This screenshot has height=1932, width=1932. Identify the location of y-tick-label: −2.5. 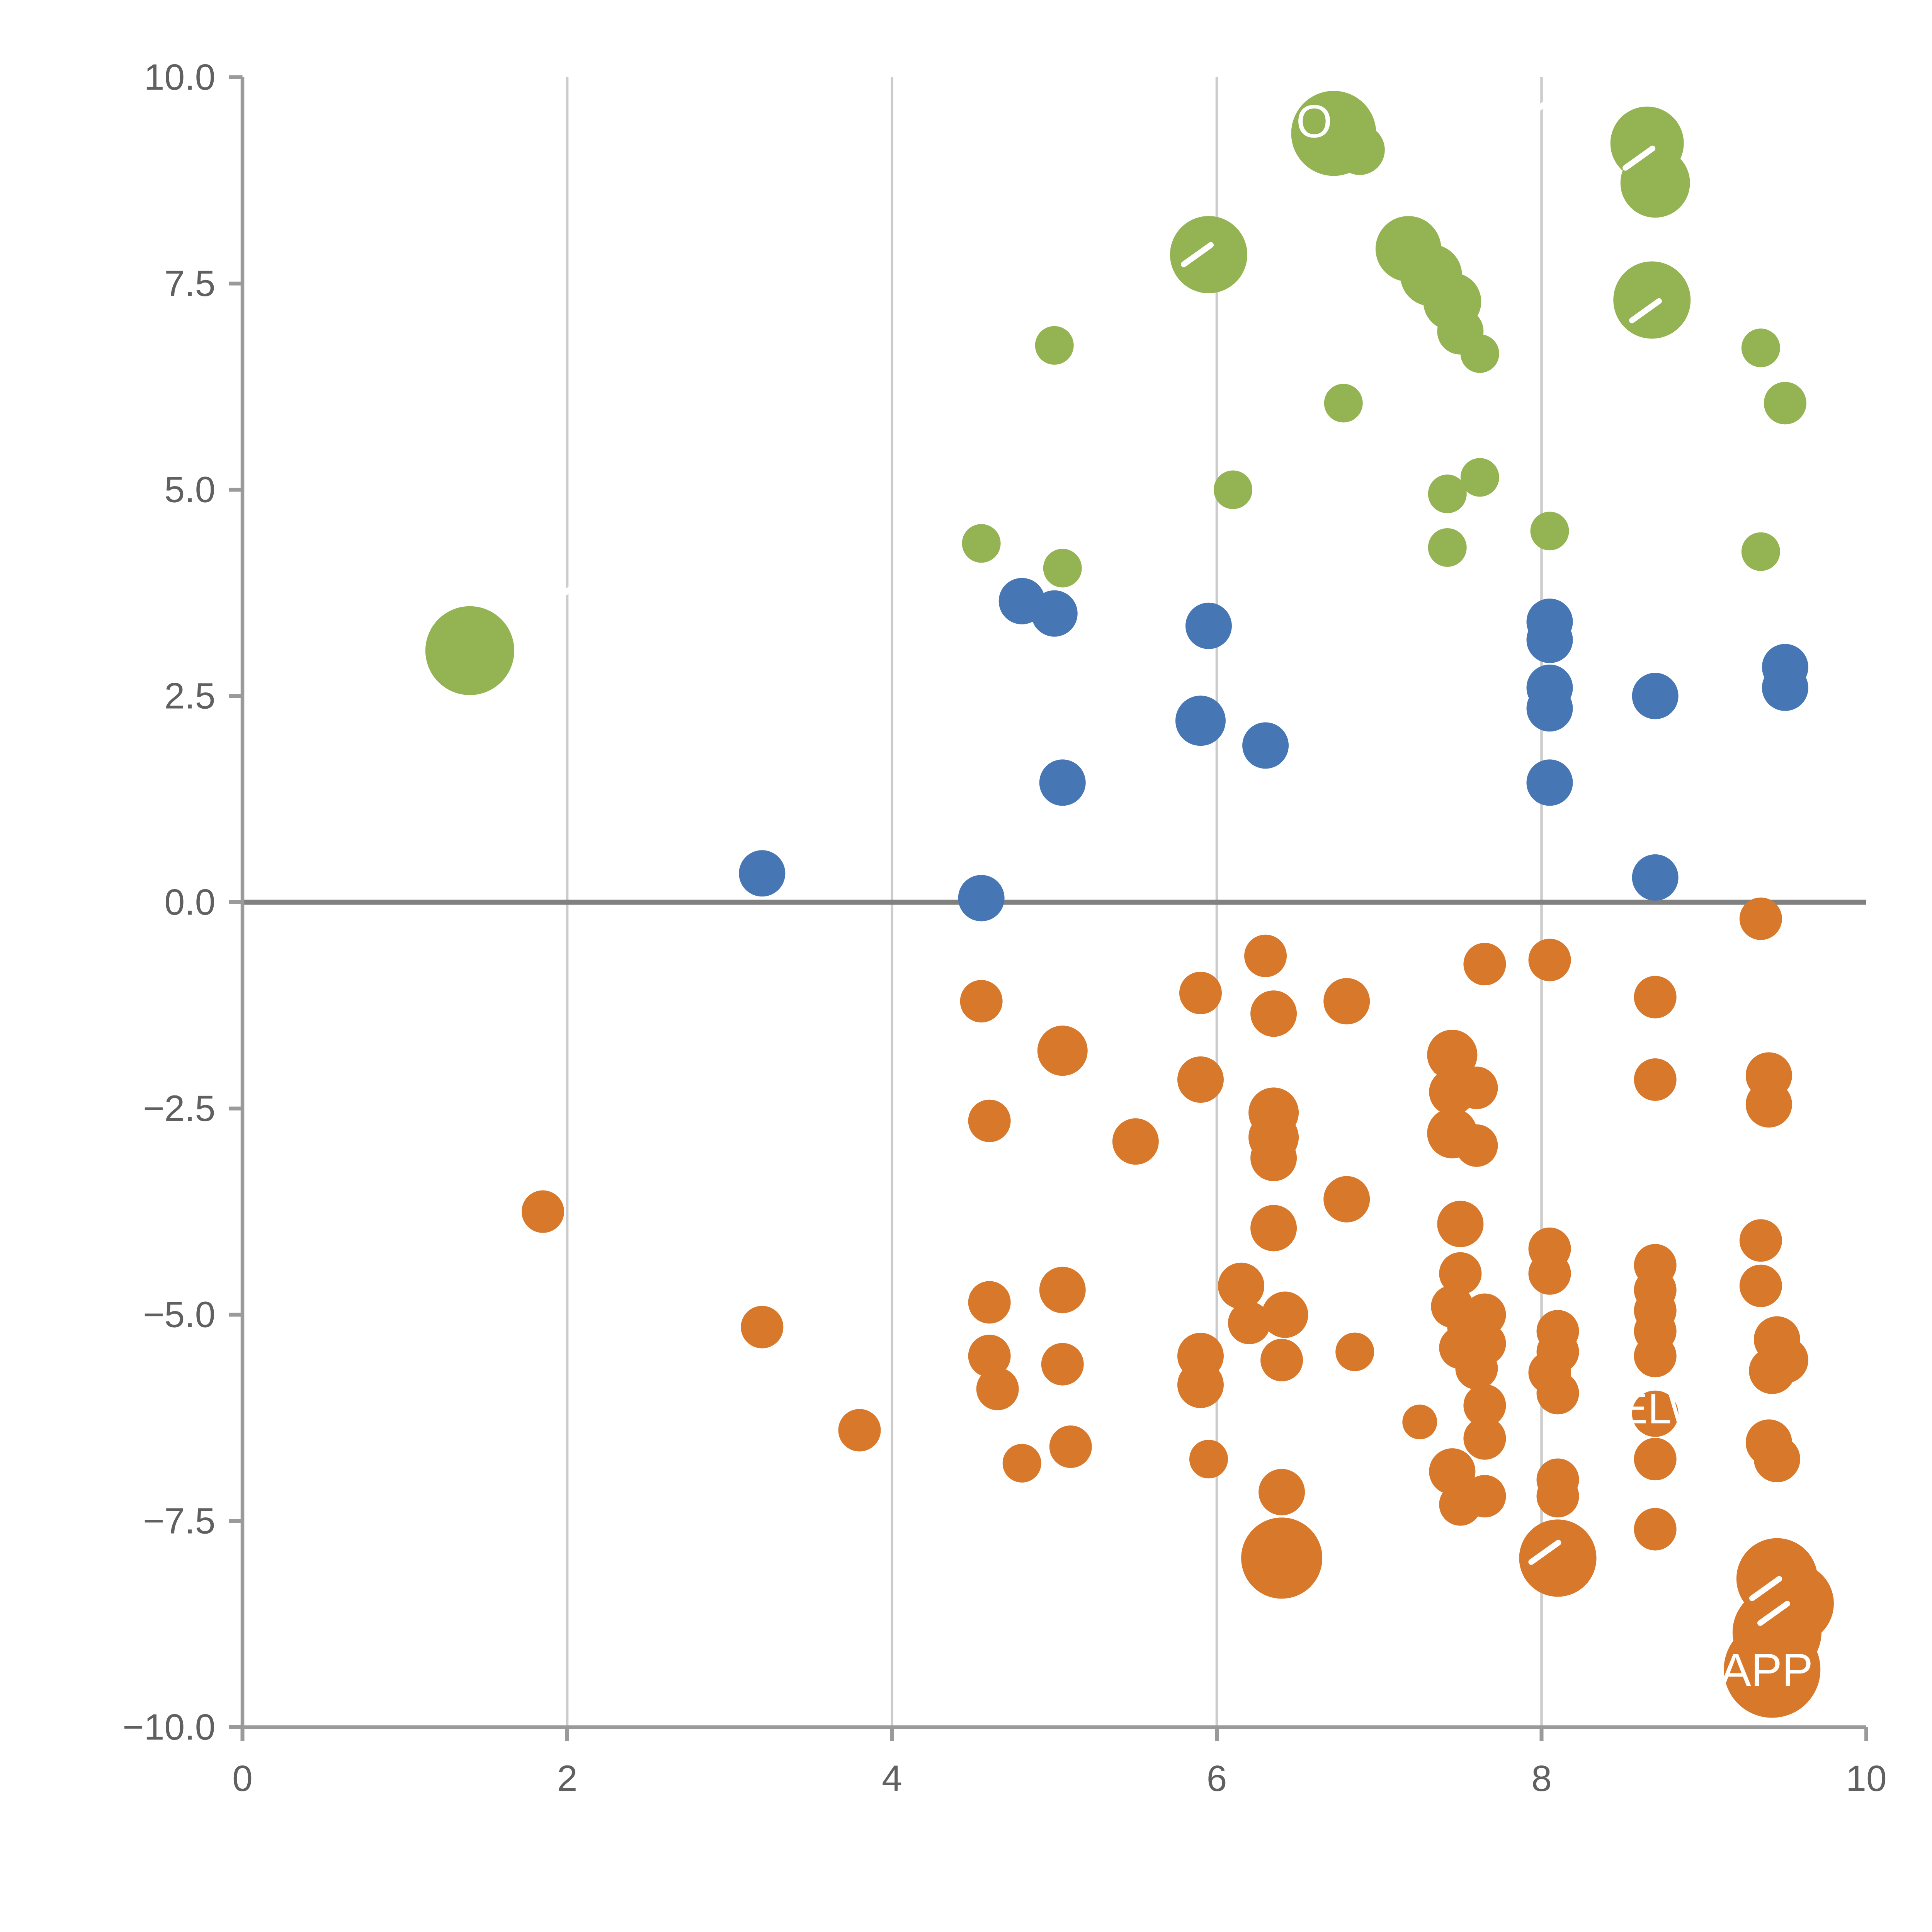
(179, 1108).